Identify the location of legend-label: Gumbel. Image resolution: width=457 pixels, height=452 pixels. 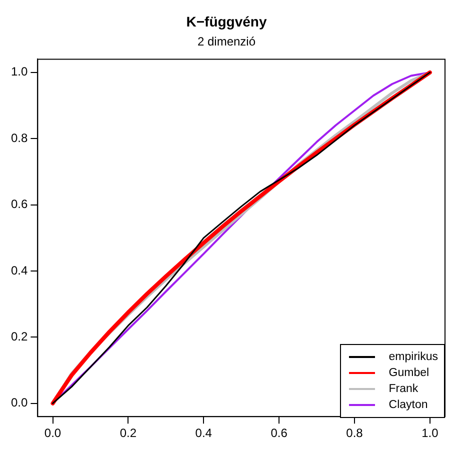
(409, 373).